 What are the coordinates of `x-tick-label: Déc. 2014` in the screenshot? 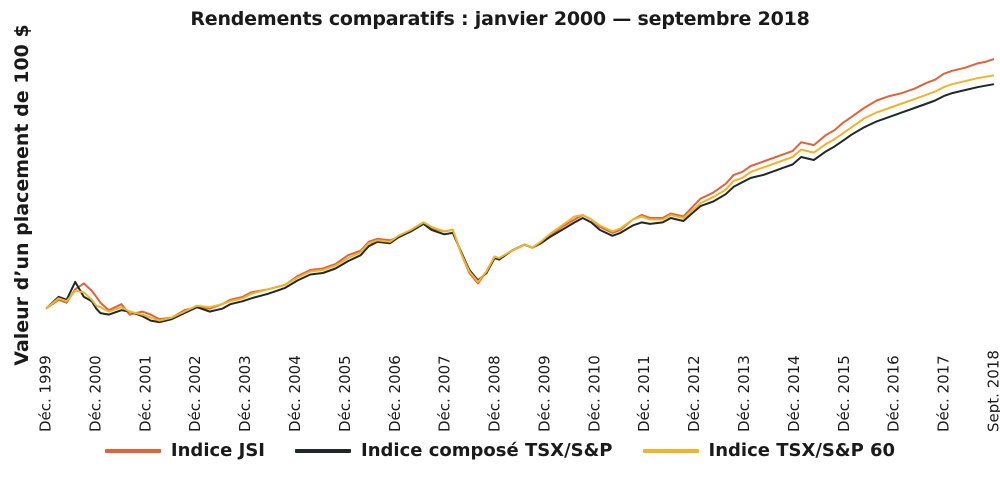 It's located at (794, 393).